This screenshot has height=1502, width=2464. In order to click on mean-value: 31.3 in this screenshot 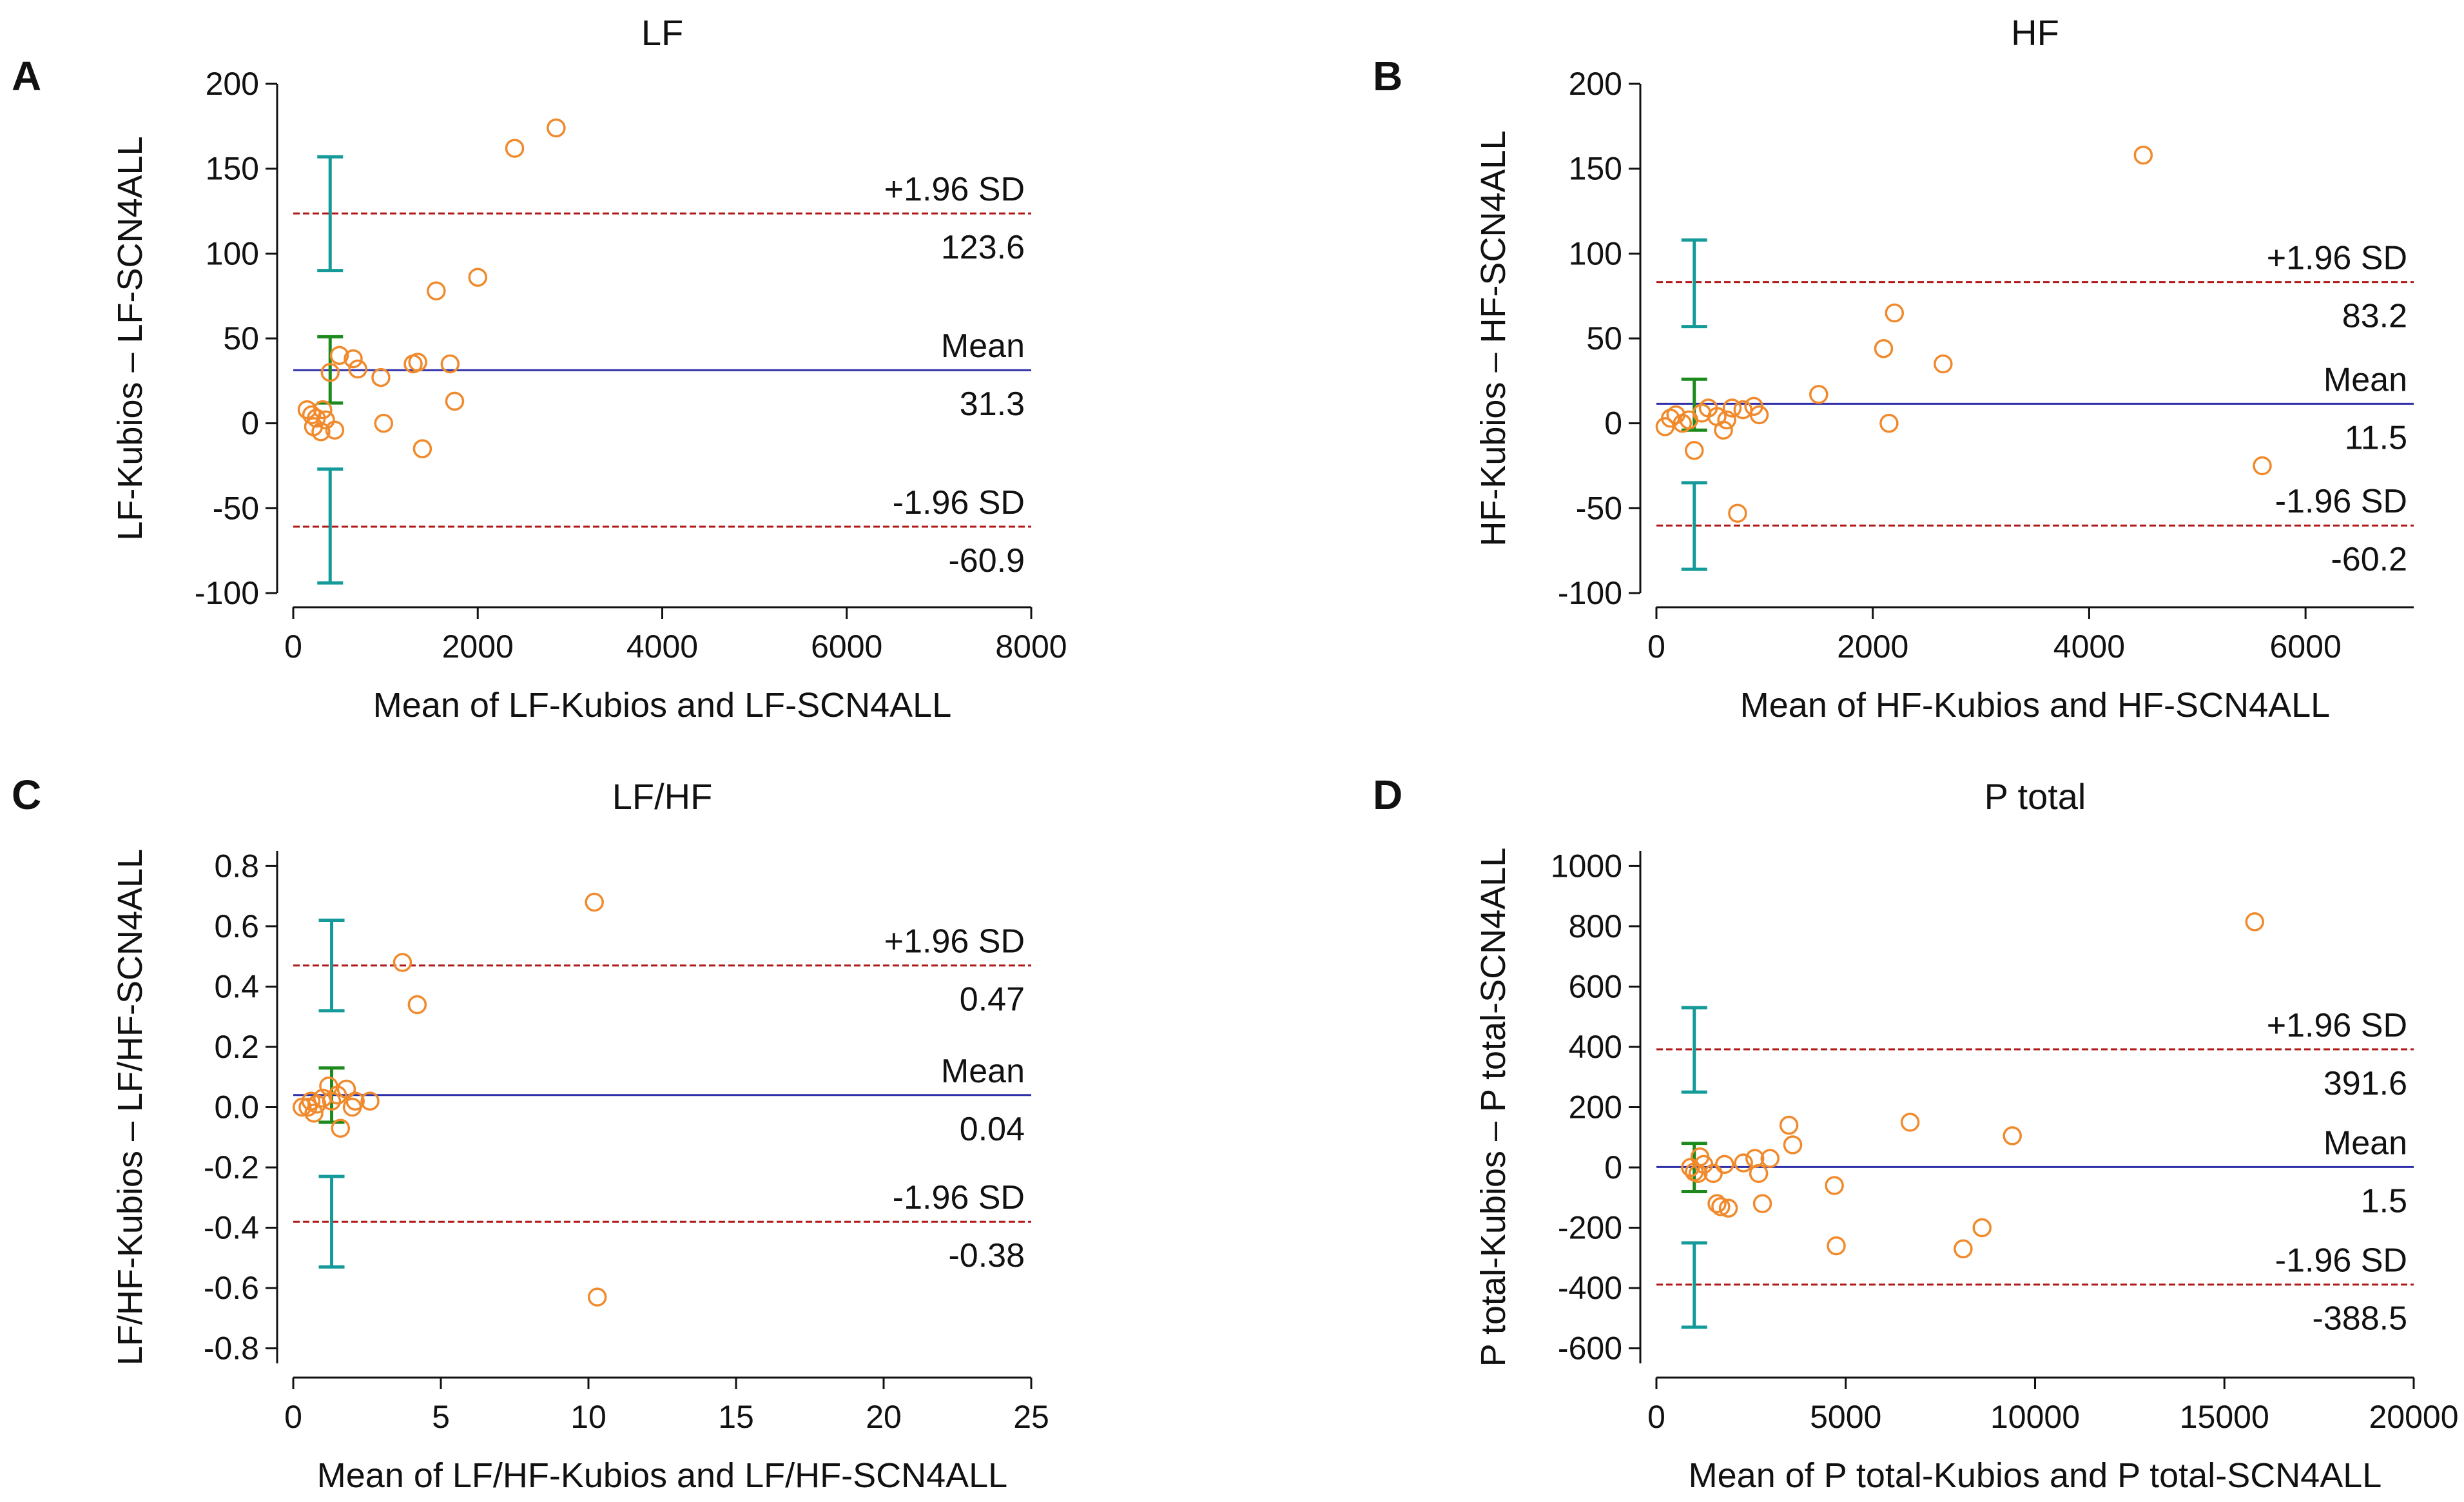, I will do `click(993, 404)`.